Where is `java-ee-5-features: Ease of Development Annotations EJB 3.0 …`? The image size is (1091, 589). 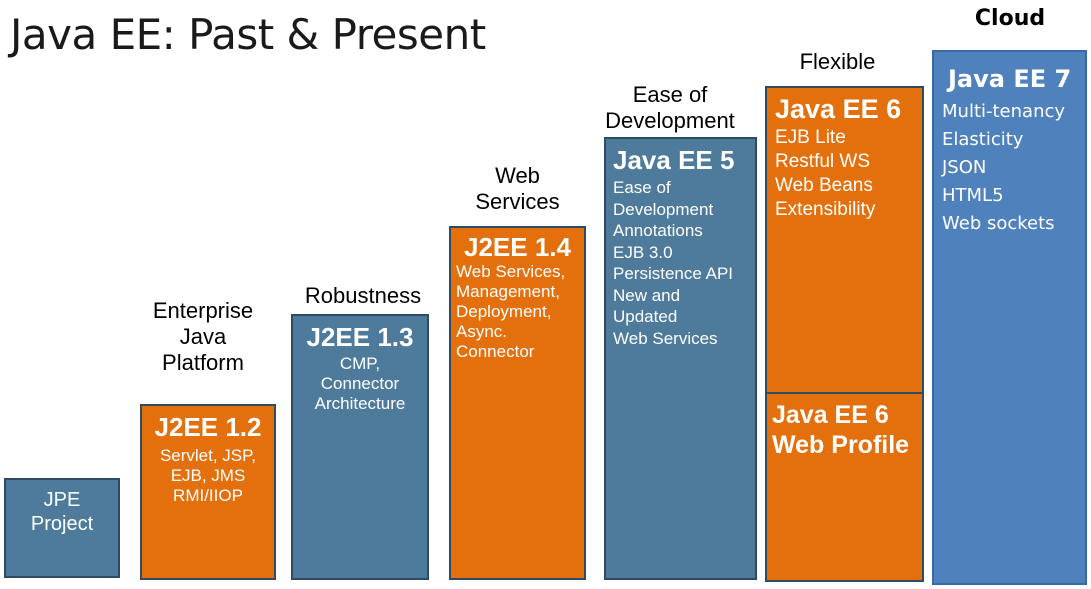
java-ee-5-features: Ease of Development Annotations EJB 3.0 … is located at coordinates (673, 263).